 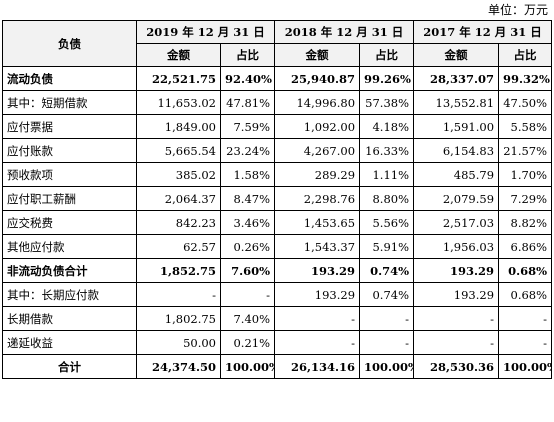 I want to click on cell-ratio: 5.58%, so click(x=525, y=126).